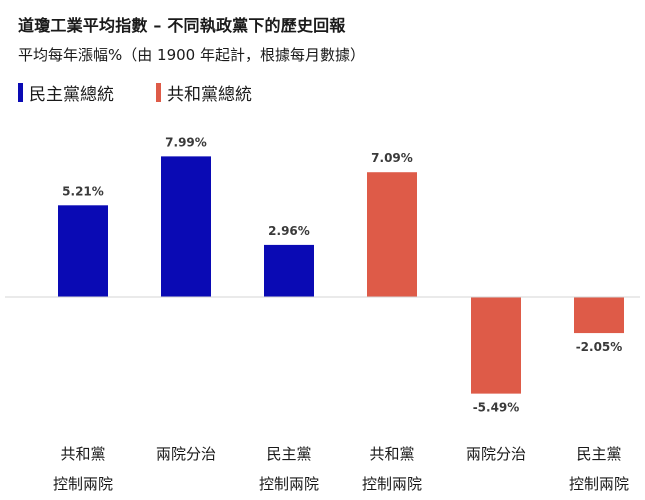 Image resolution: width=645 pixels, height=500 pixels. I want to click on bar-value-label-1: 5.21%, so click(83, 191).